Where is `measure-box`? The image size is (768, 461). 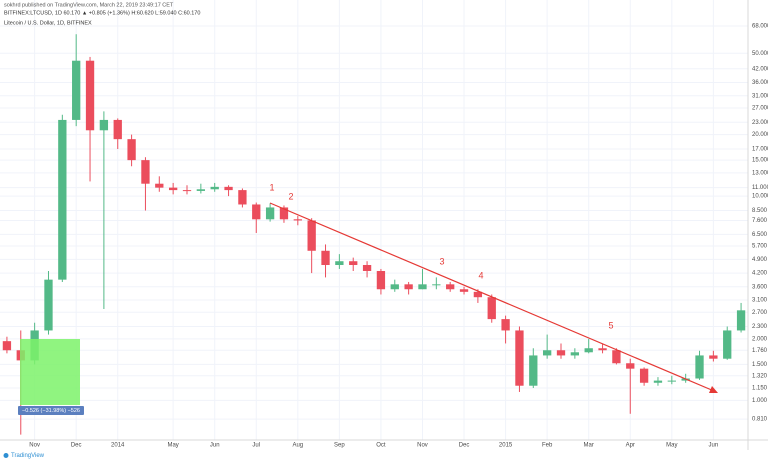
measure-box is located at coordinates (50, 372).